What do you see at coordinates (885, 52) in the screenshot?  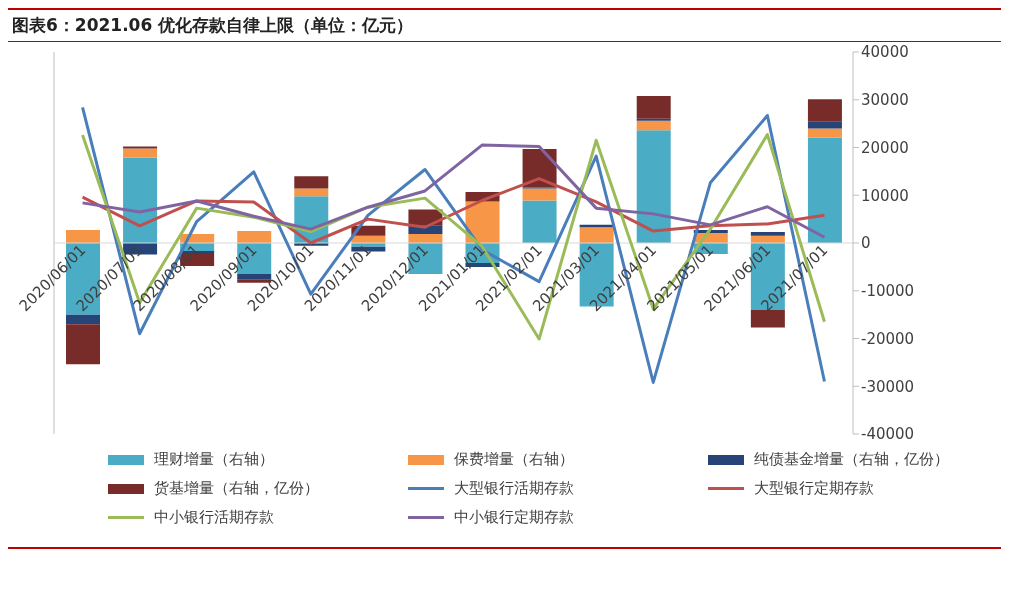 I see `y-tick-label: 40000` at bounding box center [885, 52].